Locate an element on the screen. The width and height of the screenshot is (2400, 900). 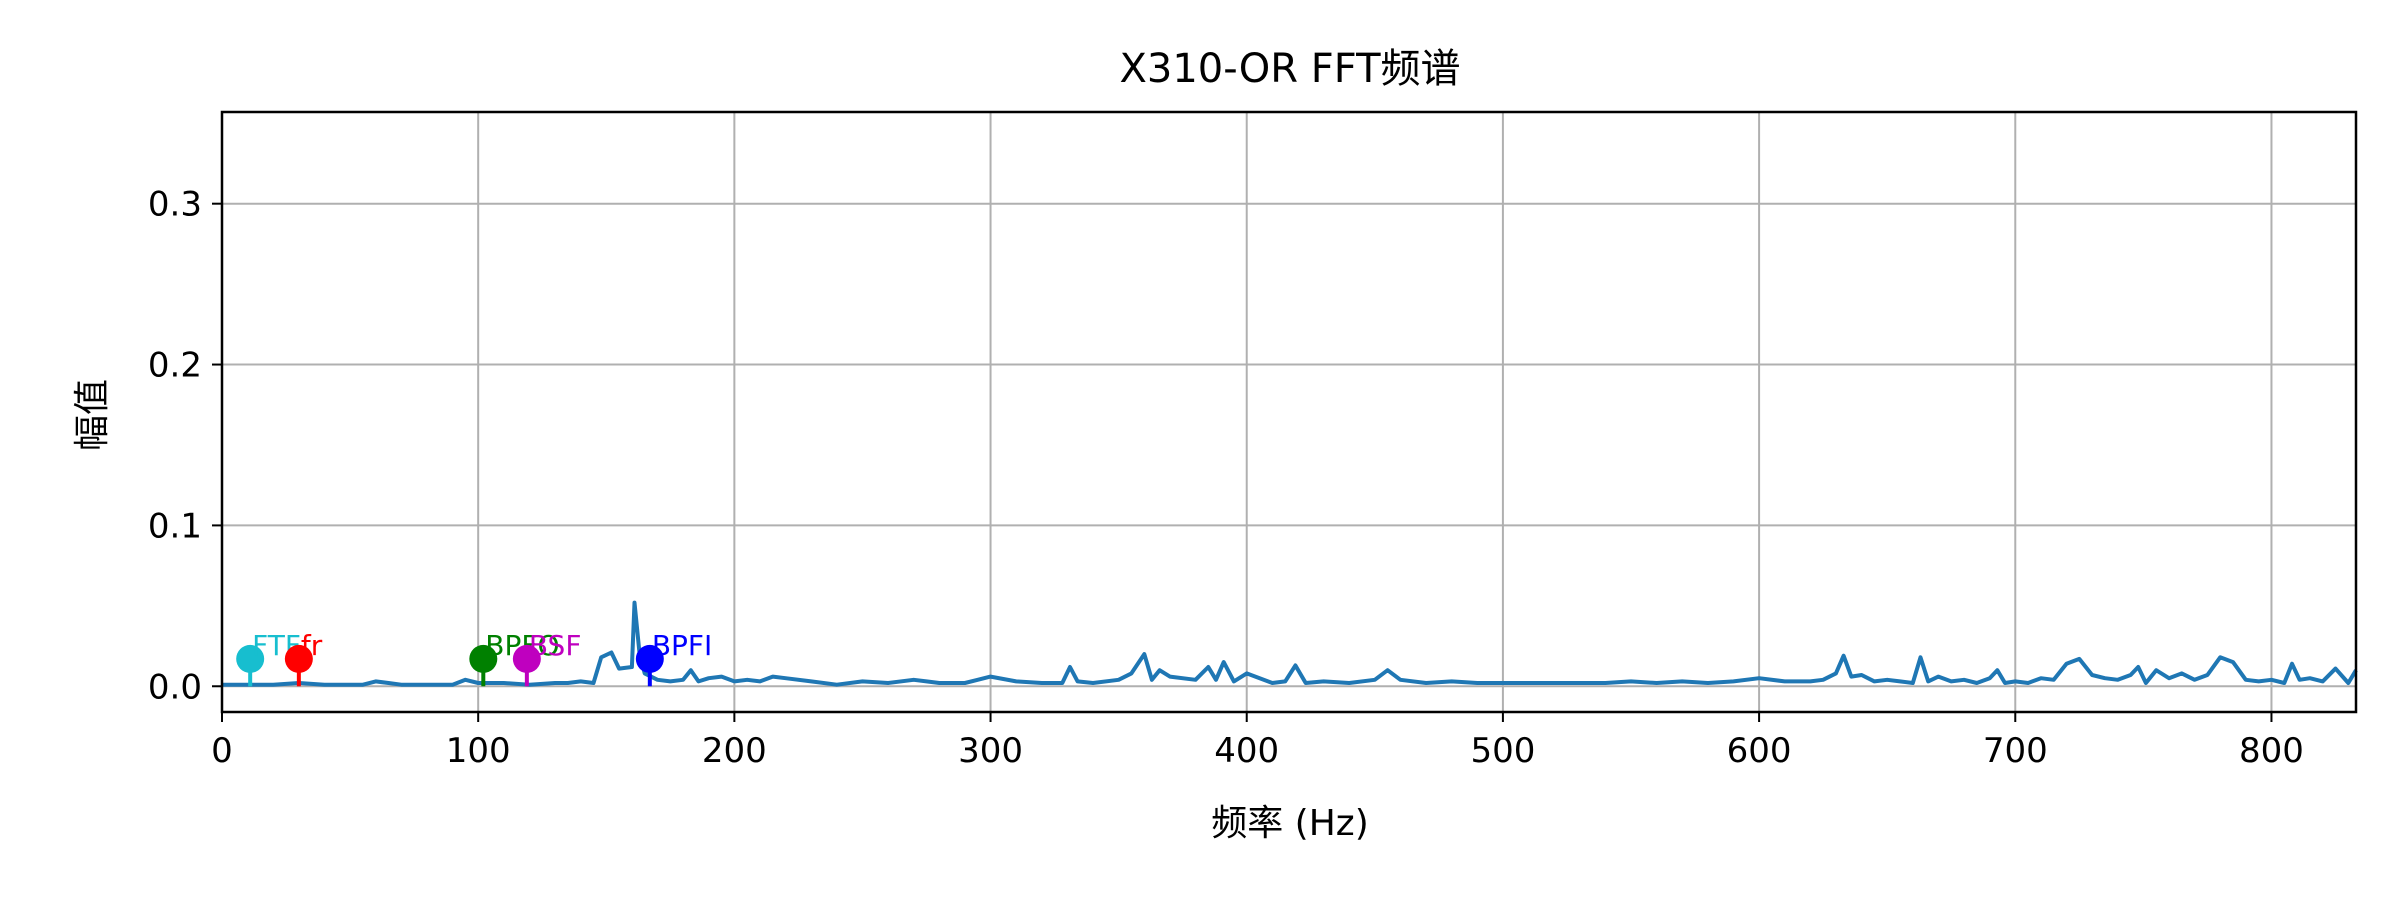
chart-title: X310-OR FFT频谱 is located at coordinates (1289, 69).